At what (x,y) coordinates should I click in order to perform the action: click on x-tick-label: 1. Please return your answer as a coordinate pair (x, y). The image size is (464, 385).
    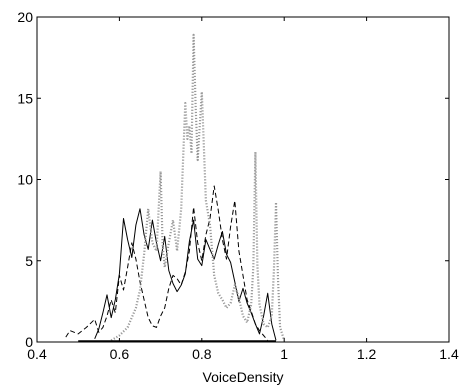
    Looking at the image, I should click on (284, 354).